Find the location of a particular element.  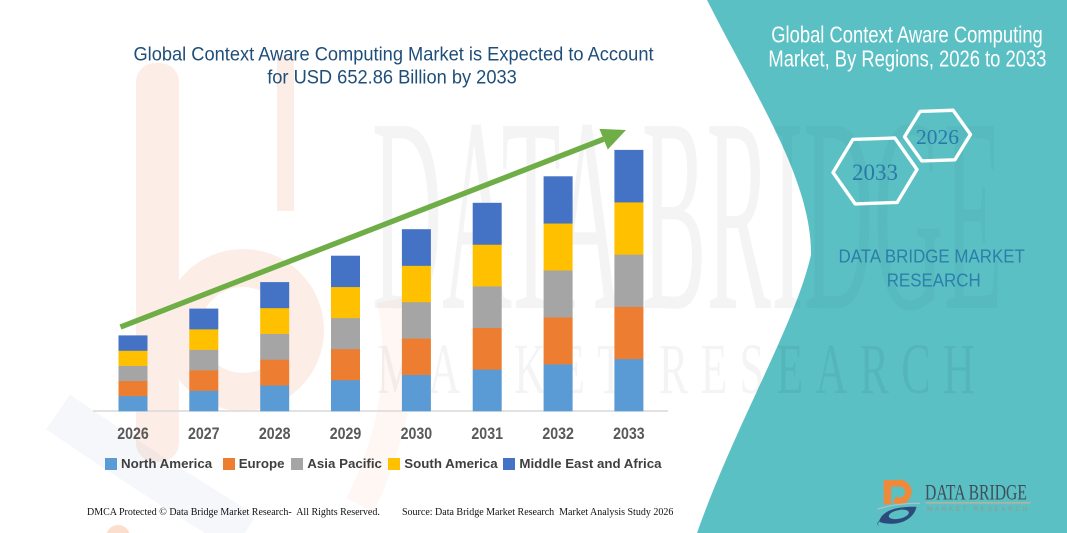

svg-text: 2028 is located at coordinates (275, 434).